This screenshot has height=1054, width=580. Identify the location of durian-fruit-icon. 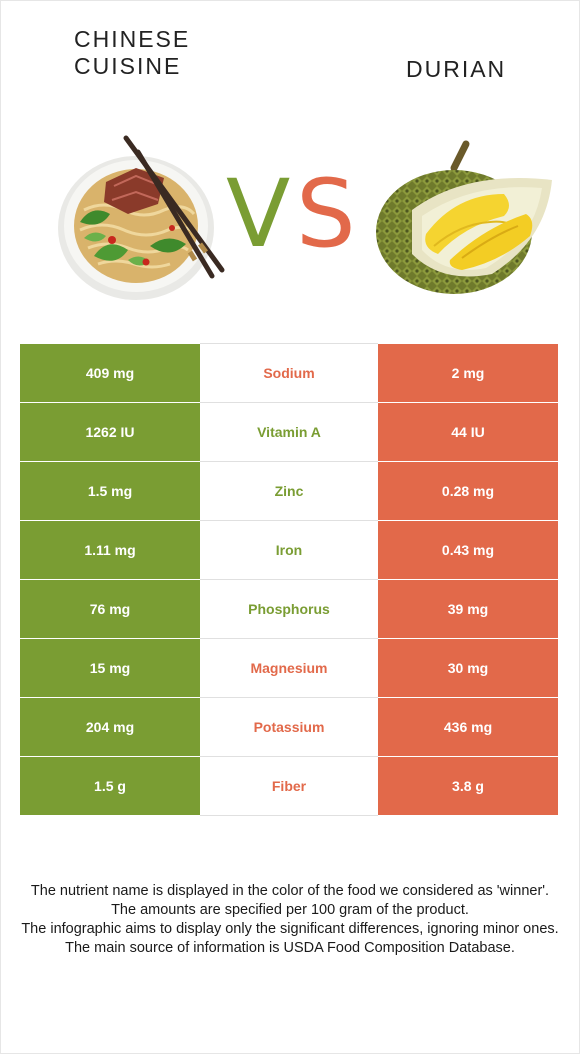
(464, 217).